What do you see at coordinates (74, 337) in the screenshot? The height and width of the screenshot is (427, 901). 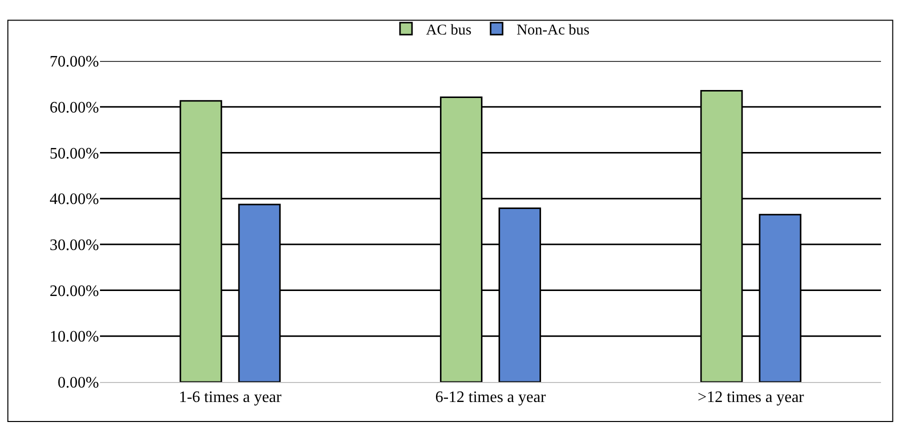 I see `y-tick-label: 10.00%` at bounding box center [74, 337].